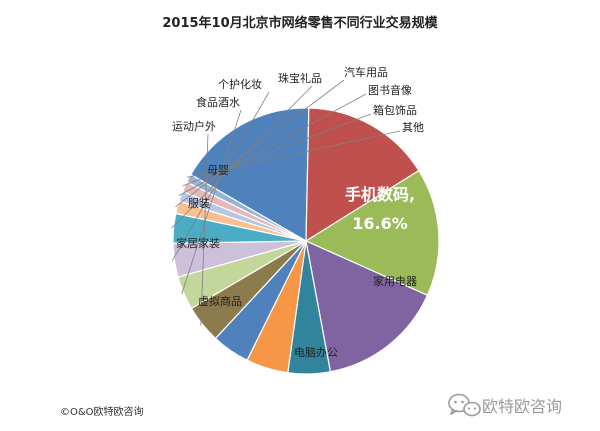  What do you see at coordinates (199, 203) in the screenshot?
I see `slice-label: 服装` at bounding box center [199, 203].